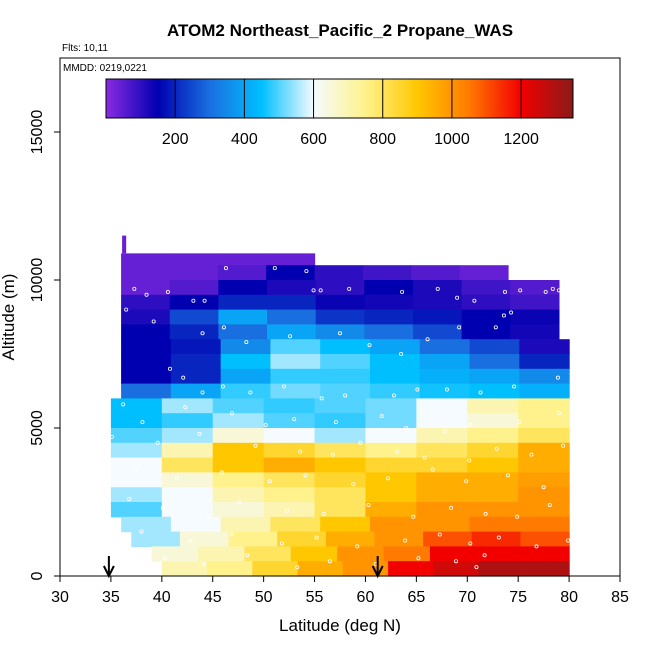  Describe the element at coordinates (315, 597) in the screenshot. I see `x-tick-label: 55` at that location.